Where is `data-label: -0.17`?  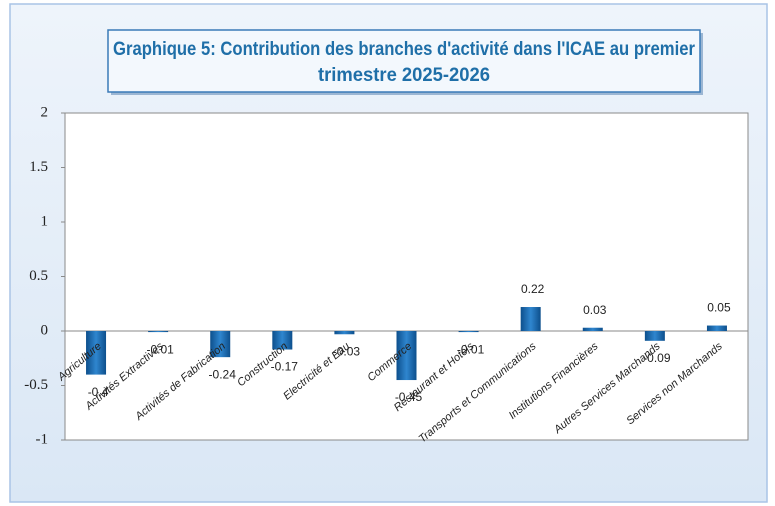
data-label: -0.17 is located at coordinates (285, 367).